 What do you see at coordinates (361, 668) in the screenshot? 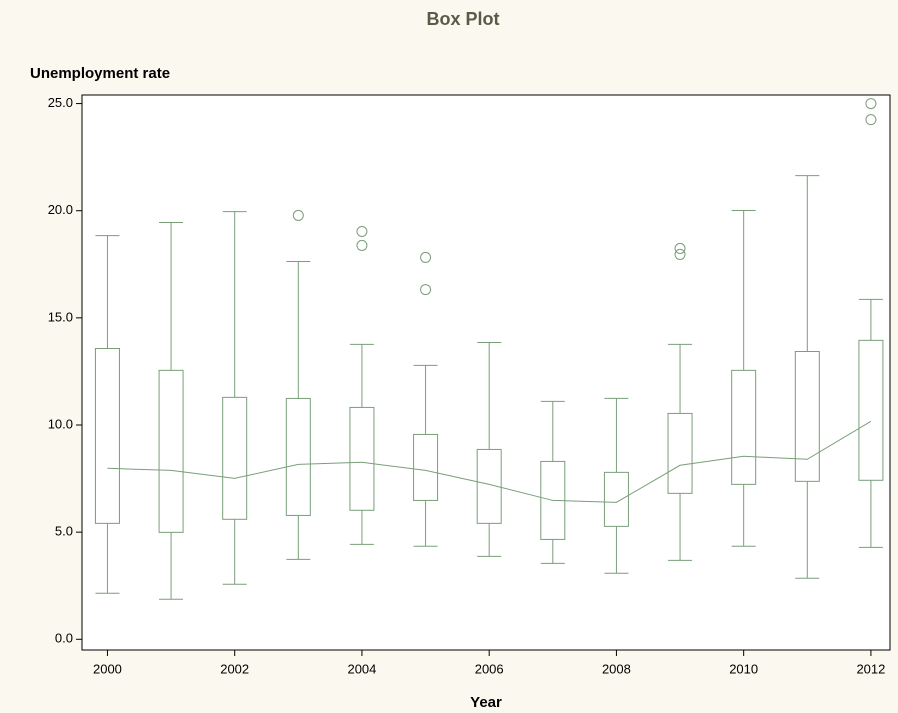
I see `x-tick-label: 2004` at bounding box center [361, 668].